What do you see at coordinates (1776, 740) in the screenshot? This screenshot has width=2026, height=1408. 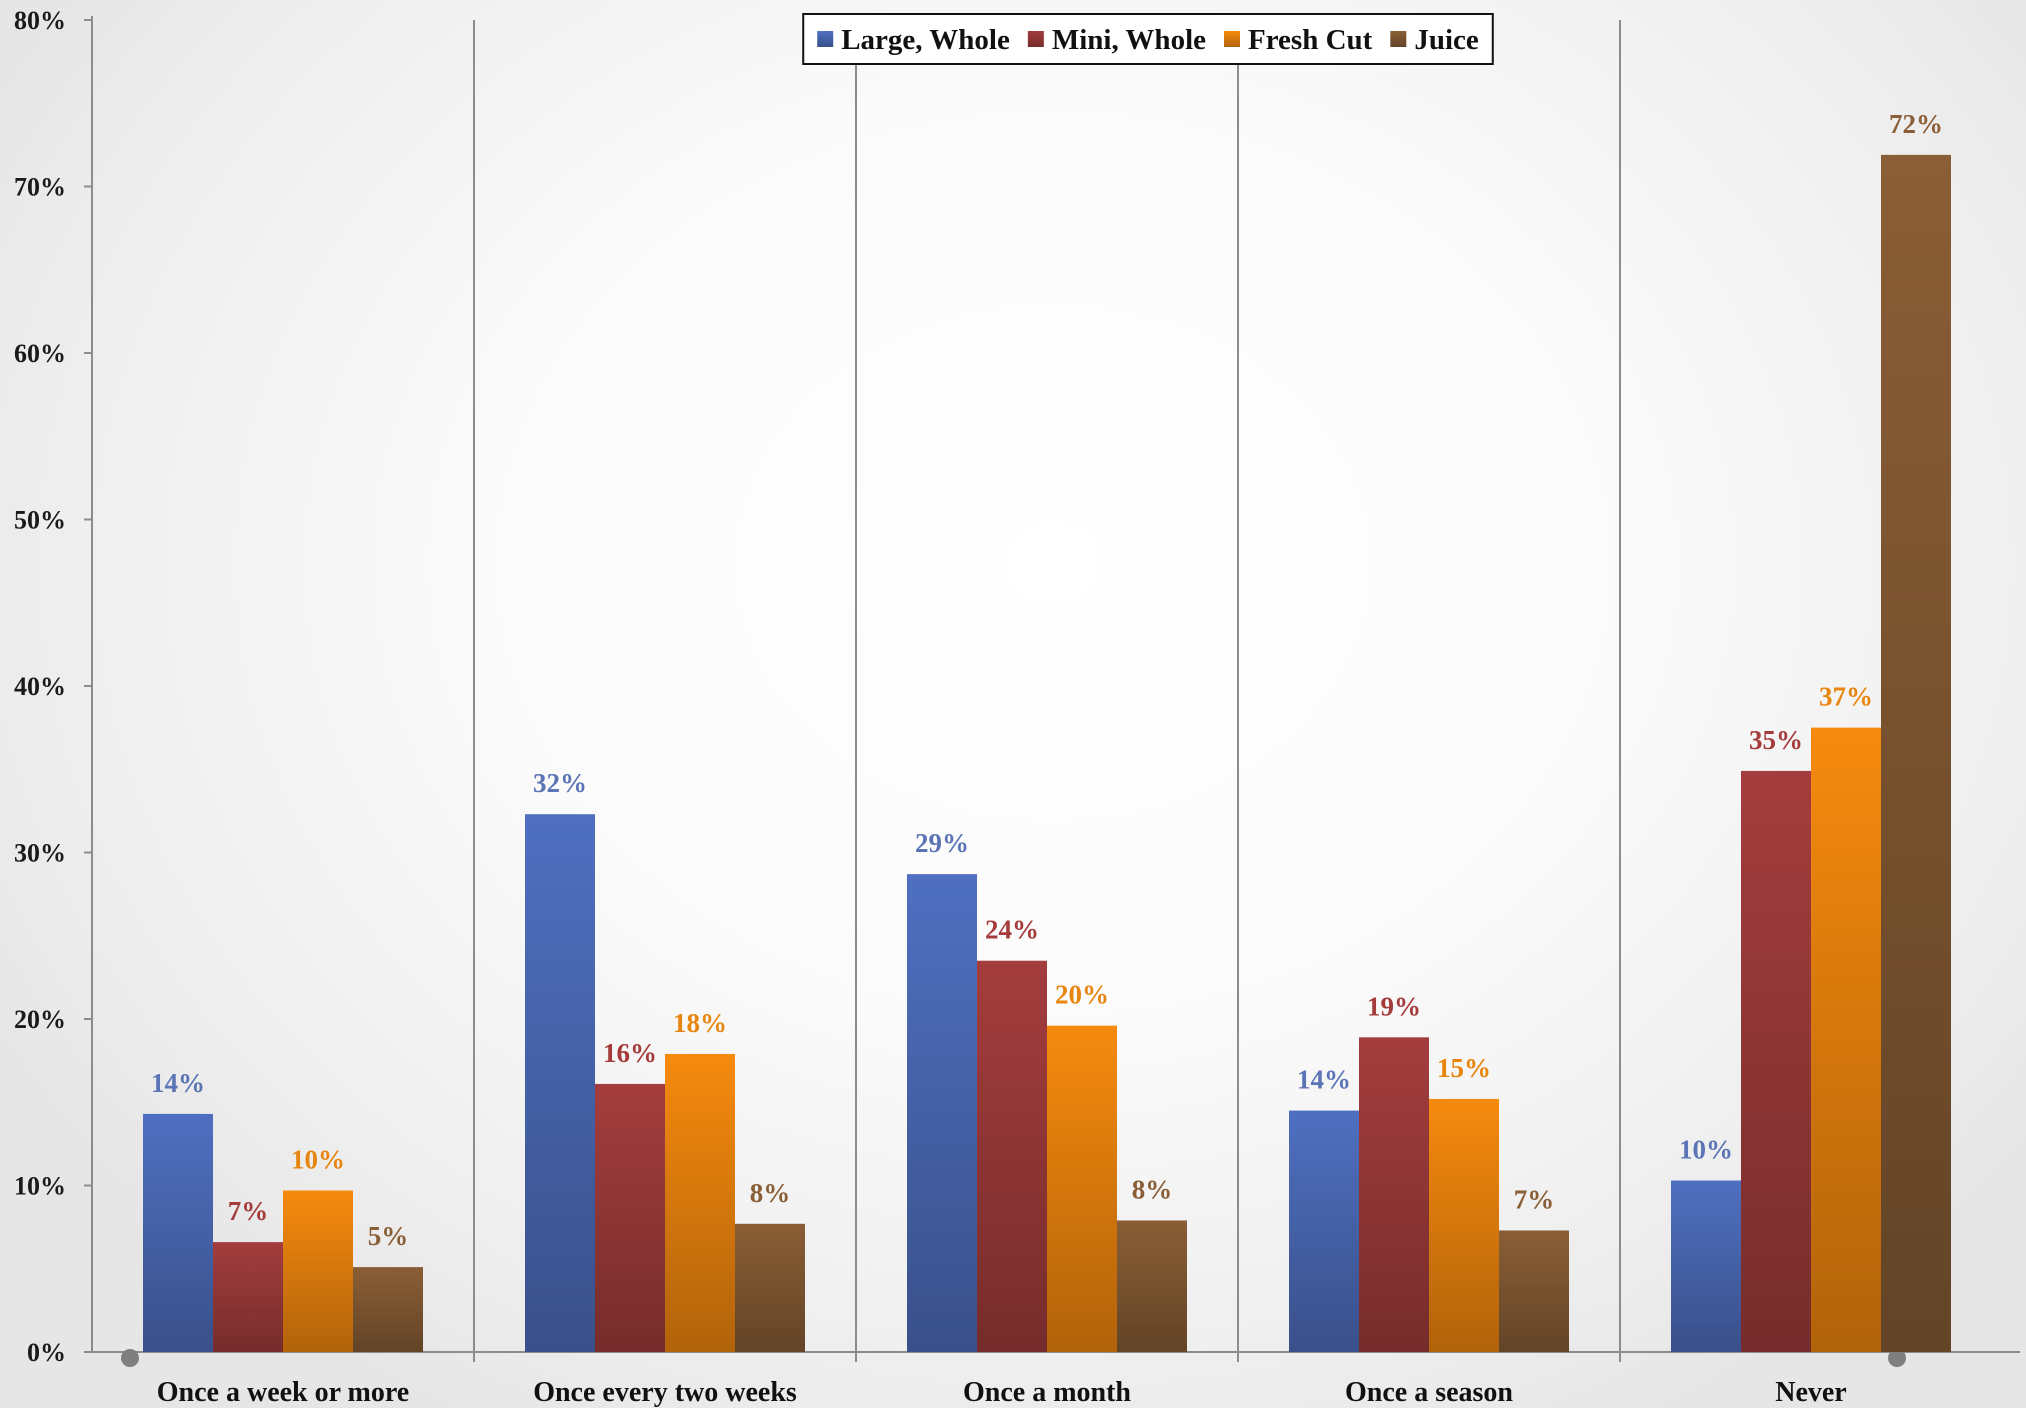 I see `data-label: 35%` at bounding box center [1776, 740].